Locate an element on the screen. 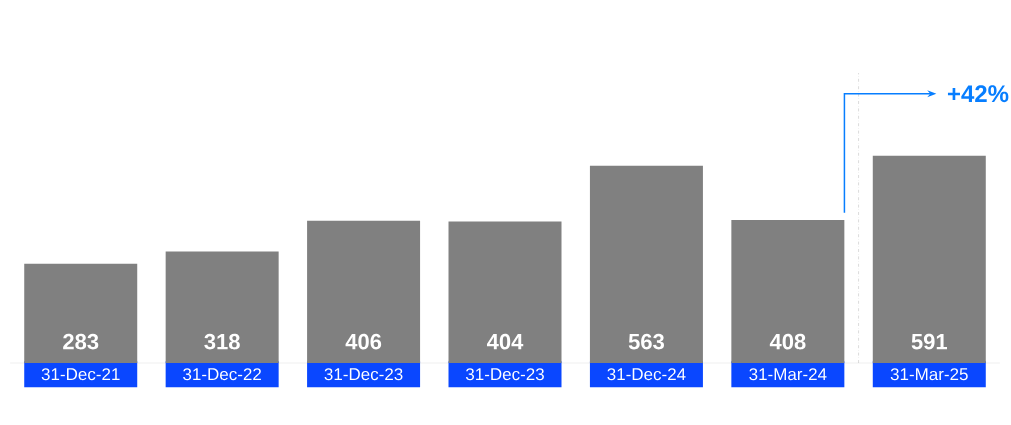 This screenshot has width=1011, height=425. x-tick-label: 31-Mar-25 is located at coordinates (929, 374).